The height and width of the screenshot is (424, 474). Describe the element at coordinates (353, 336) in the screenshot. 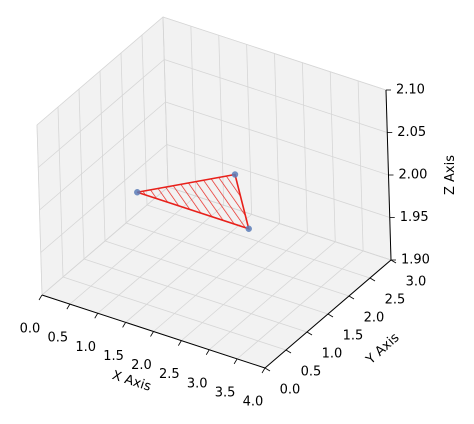

I see `y-tick-label: 1.5` at that location.